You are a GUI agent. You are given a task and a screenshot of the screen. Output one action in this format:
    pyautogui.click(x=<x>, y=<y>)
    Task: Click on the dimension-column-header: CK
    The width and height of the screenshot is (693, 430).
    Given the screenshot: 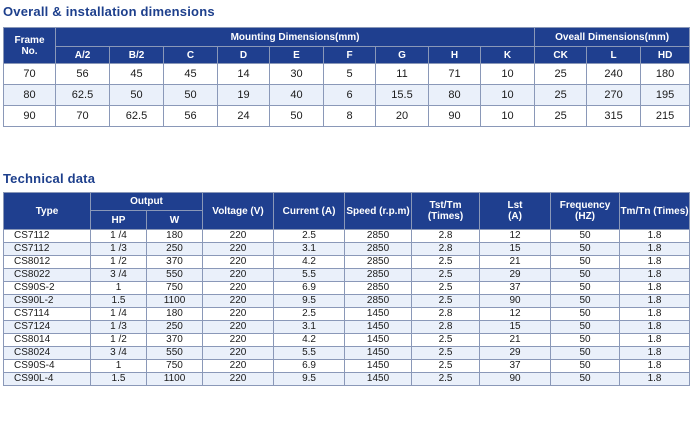 What is the action you would take?
    pyautogui.click(x=561, y=55)
    